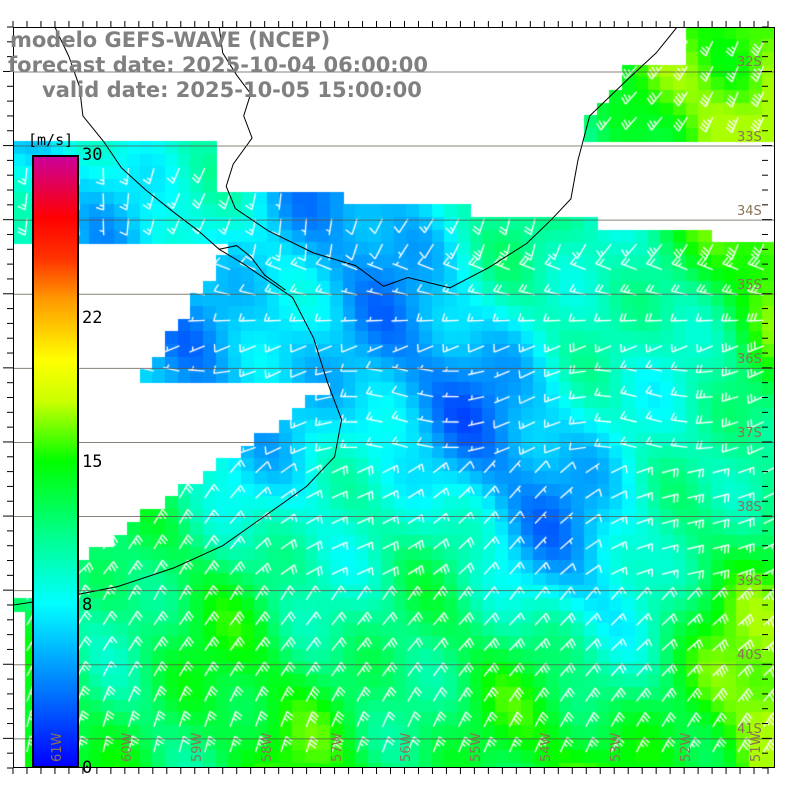 The image size is (800, 800). What do you see at coordinates (749, 211) in the screenshot?
I see `lat-label-34S: 34S` at bounding box center [749, 211].